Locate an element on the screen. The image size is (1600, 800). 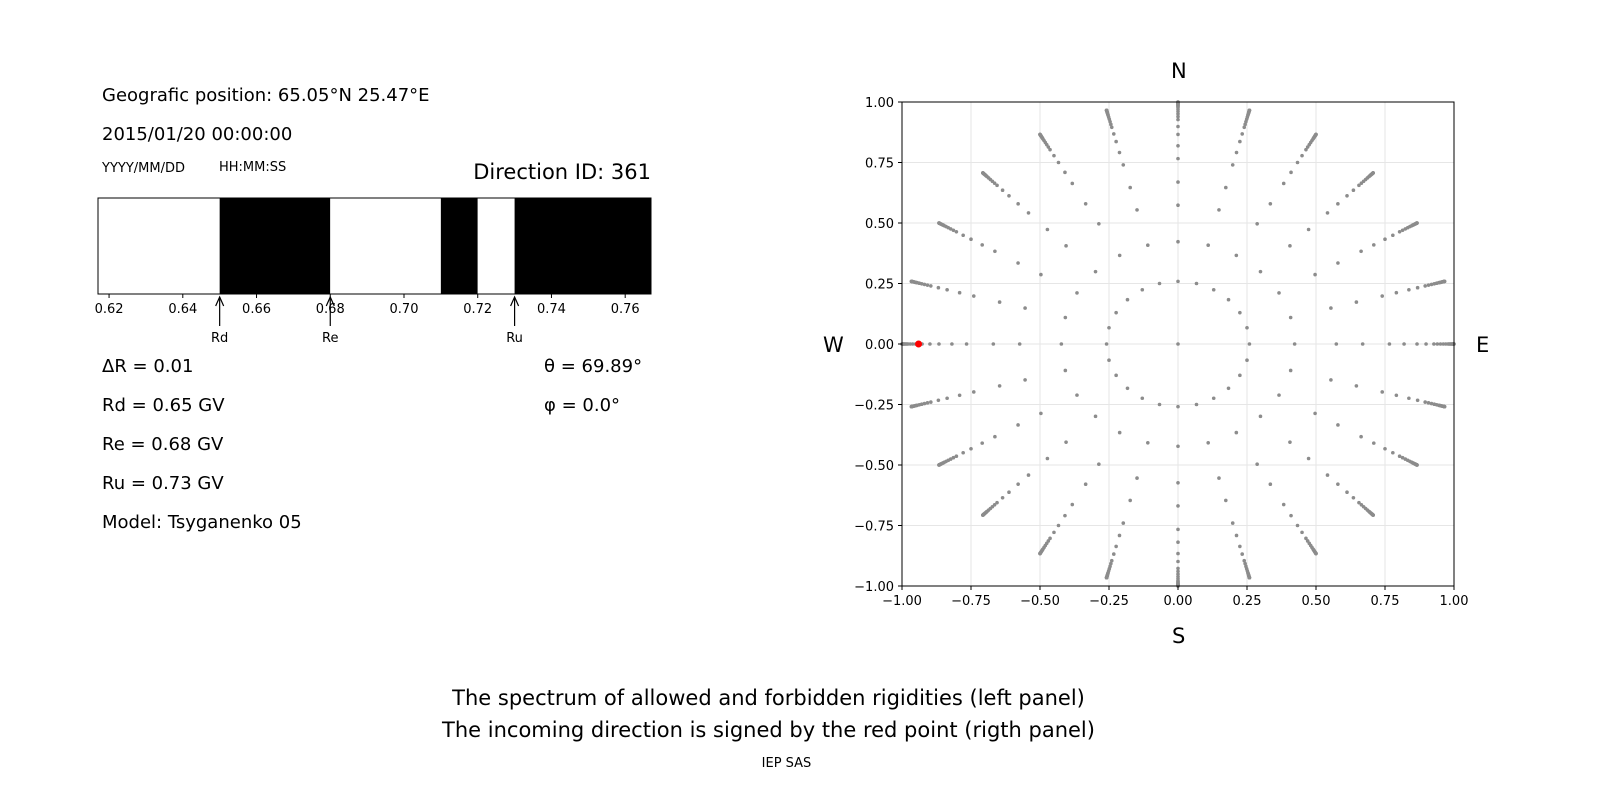
marker-arrowhead-ru is located at coordinates (515, 301).